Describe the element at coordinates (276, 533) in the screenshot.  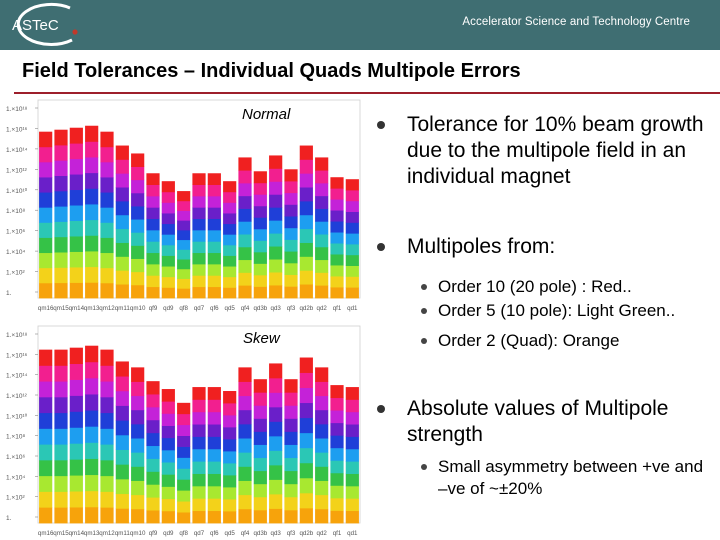
I see `x-tick-label: qd3` at that location.